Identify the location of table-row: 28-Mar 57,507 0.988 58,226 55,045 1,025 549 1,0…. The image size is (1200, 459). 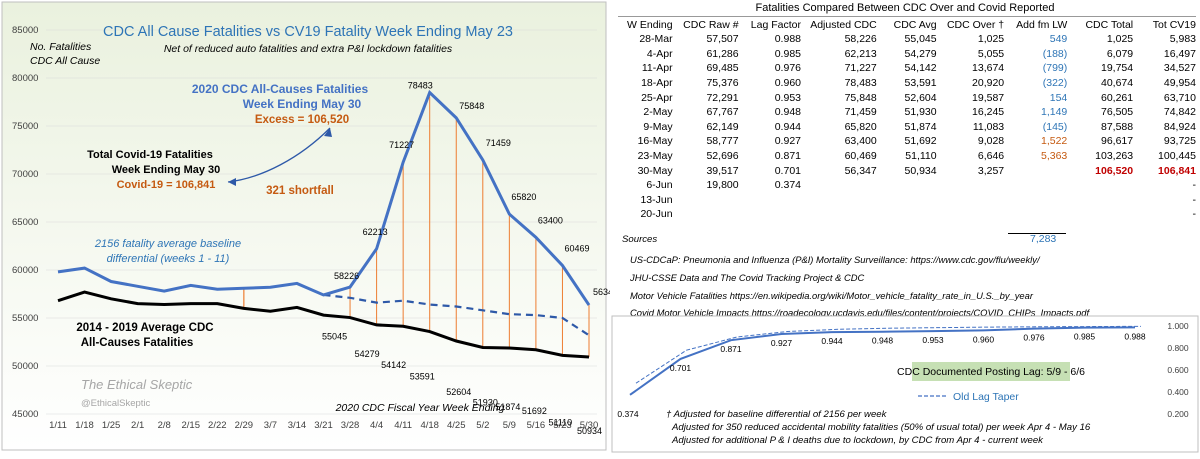
(908, 39).